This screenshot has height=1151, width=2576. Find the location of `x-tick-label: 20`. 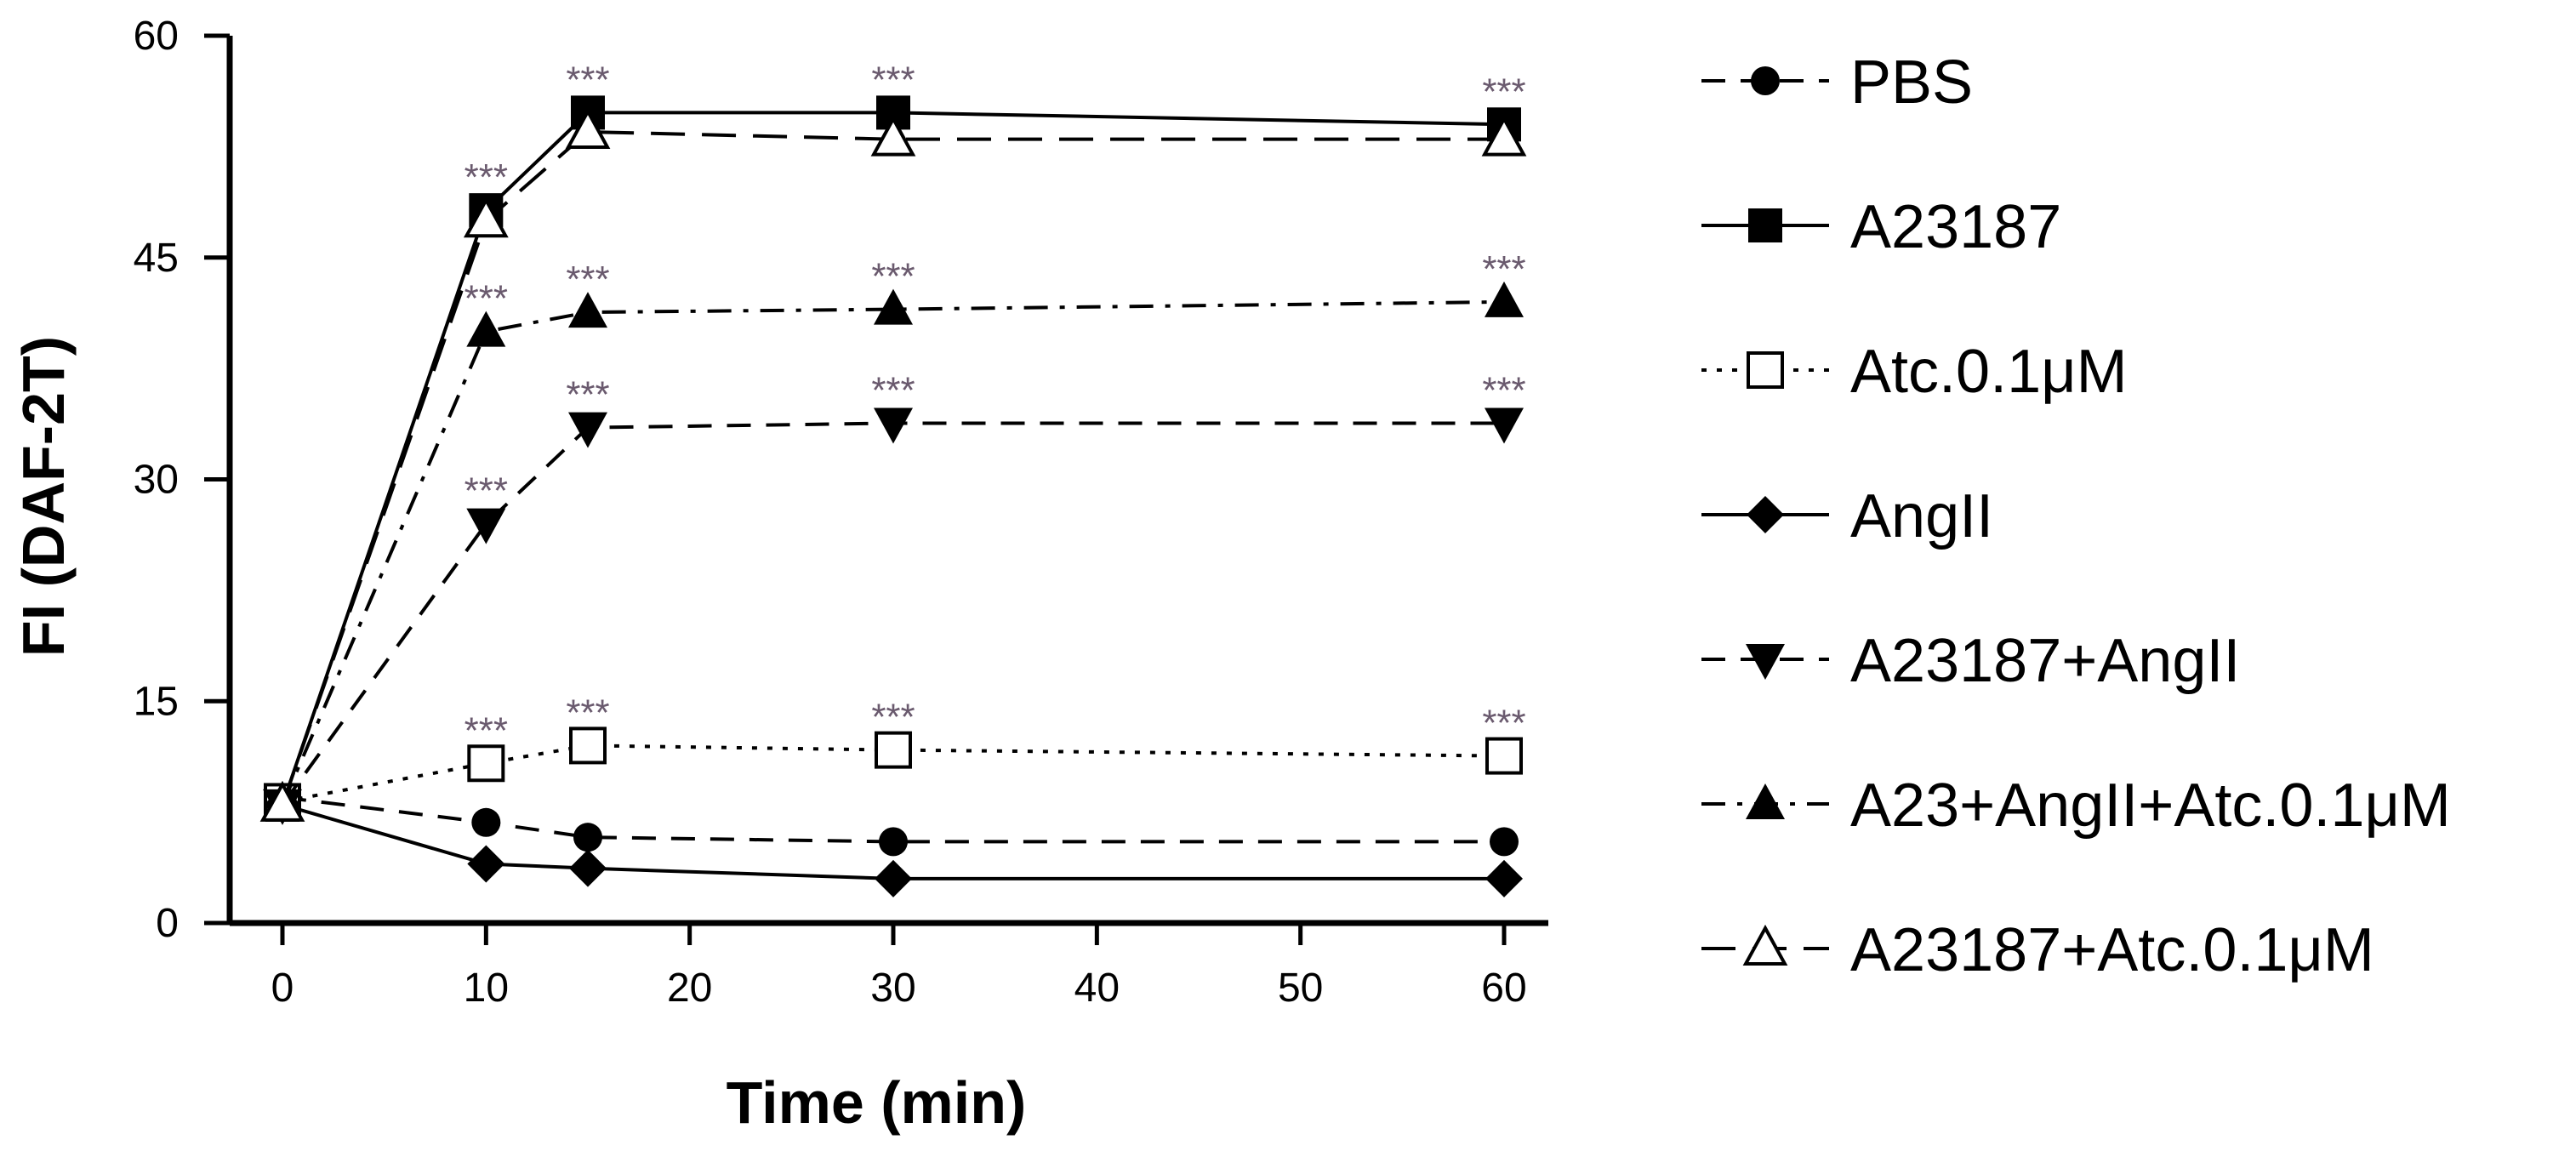

x-tick-label: 20 is located at coordinates (690, 988).